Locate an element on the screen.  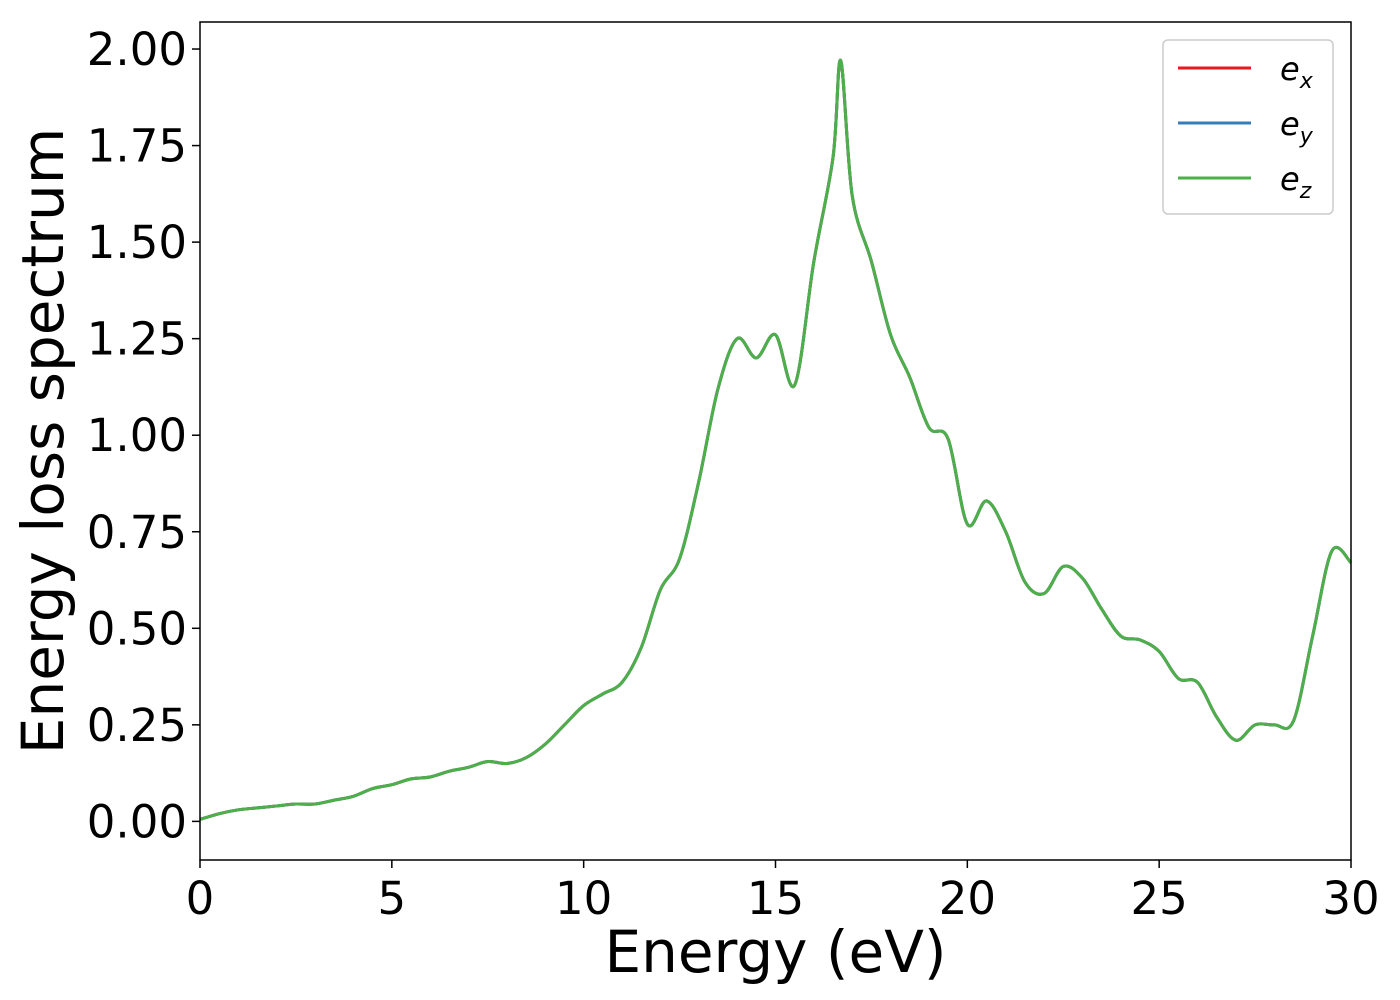
y-axis-ticks: 0.00 0.25 0.50 0.75 1.00 1.25 1.50 1.75 2.00 is located at coordinates (143, 435).